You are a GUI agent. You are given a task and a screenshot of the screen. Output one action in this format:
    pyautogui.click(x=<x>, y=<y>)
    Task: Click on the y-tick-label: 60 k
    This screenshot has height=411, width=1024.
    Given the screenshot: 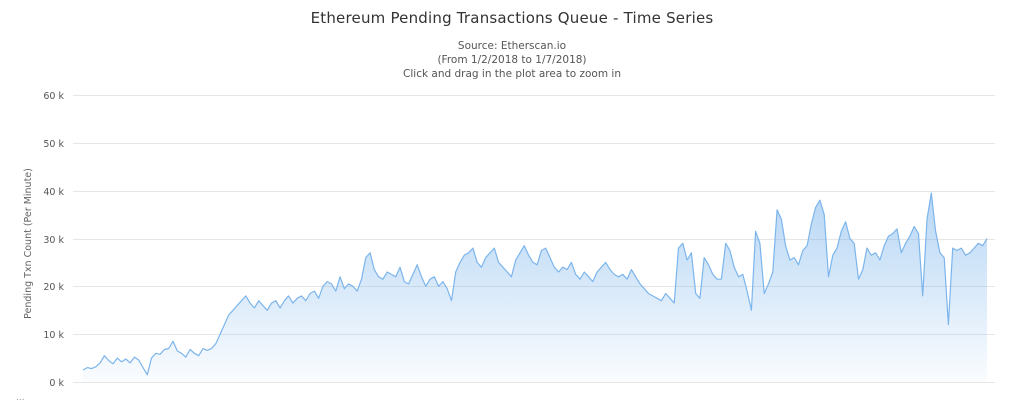 What is the action you would take?
    pyautogui.click(x=53, y=96)
    